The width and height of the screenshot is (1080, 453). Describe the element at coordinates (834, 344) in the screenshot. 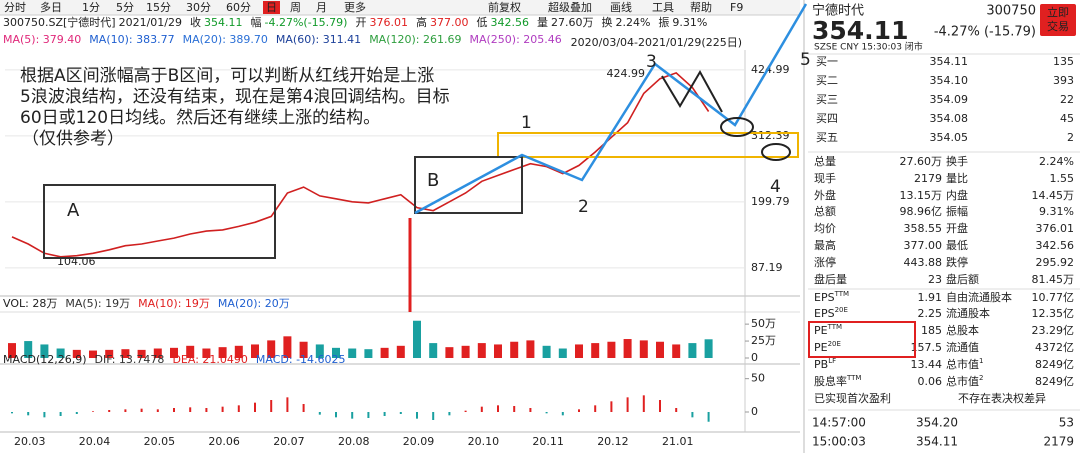

I see `stat-label-sup: 20E` at that location.